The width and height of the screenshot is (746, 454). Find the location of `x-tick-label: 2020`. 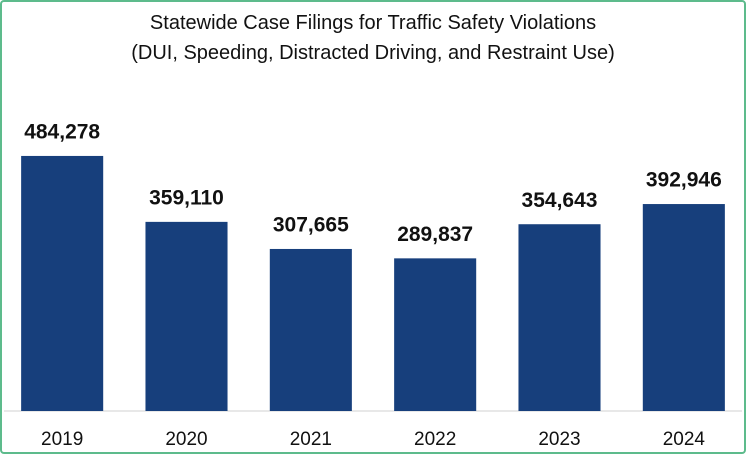

x-tick-label: 2020 is located at coordinates (186, 439).